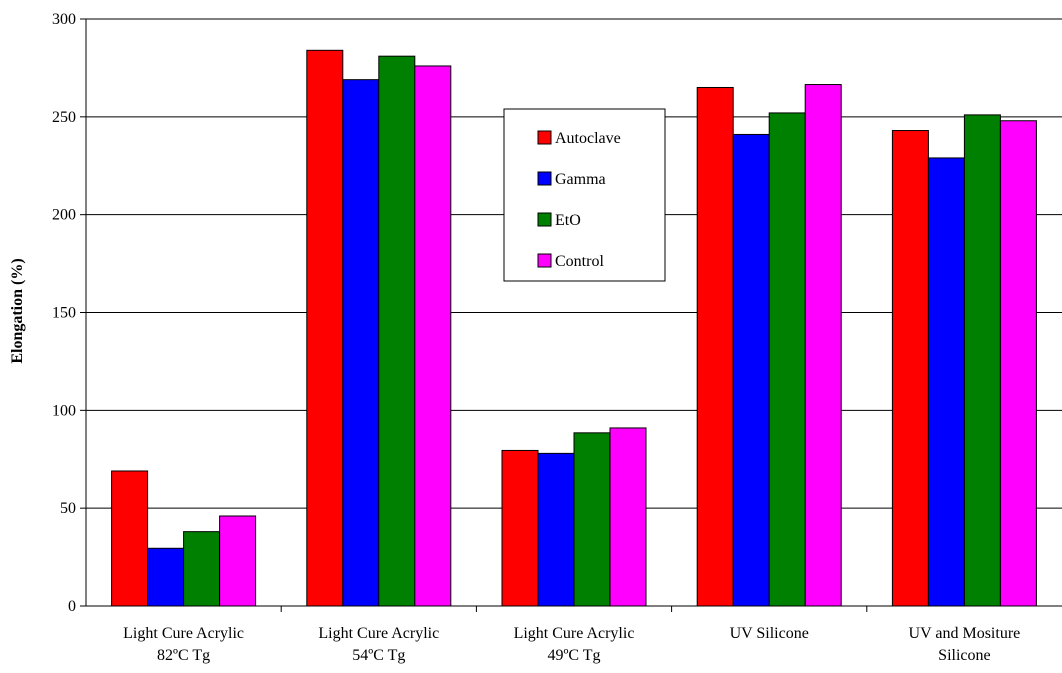 The width and height of the screenshot is (1062, 673). What do you see at coordinates (573, 655) in the screenshot?
I see `x-category-label: 49ºC Tg` at bounding box center [573, 655].